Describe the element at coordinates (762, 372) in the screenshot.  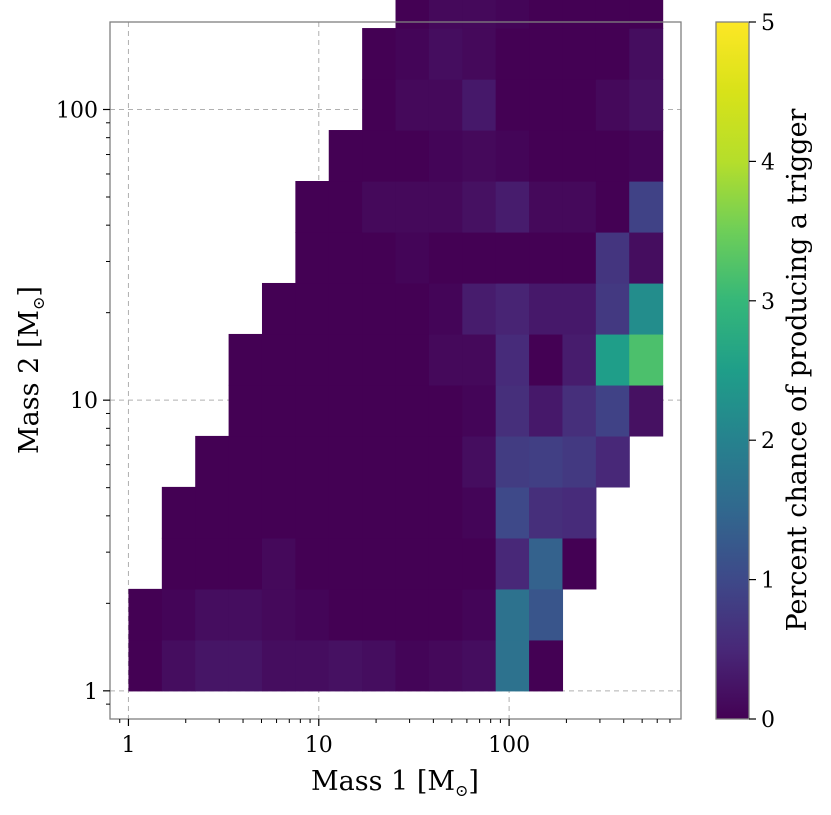
I see `colorbar-ticks: 0 1 2 3 4 5` at that location.